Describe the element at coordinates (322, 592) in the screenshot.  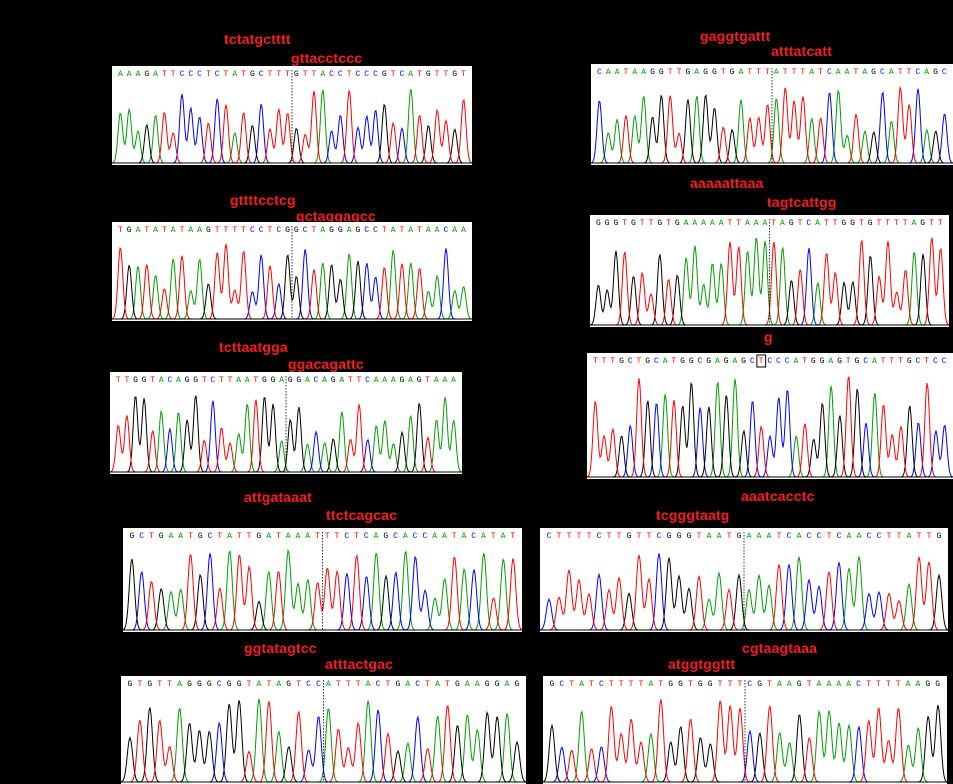
I see `trace-T` at that location.